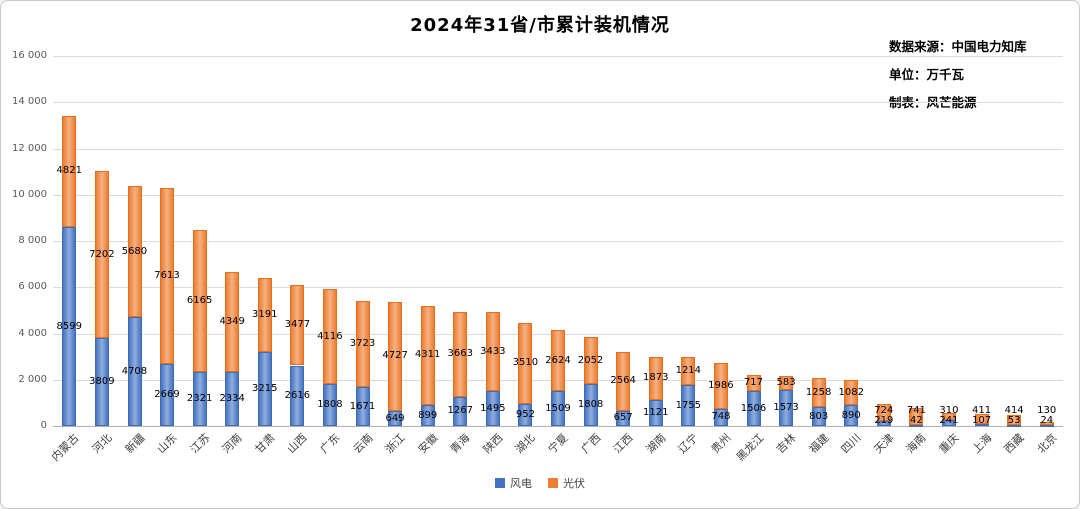 This screenshot has width=1080, height=509. What do you see at coordinates (540, 483) in the screenshot?
I see `legend: 风电 光伏` at bounding box center [540, 483].